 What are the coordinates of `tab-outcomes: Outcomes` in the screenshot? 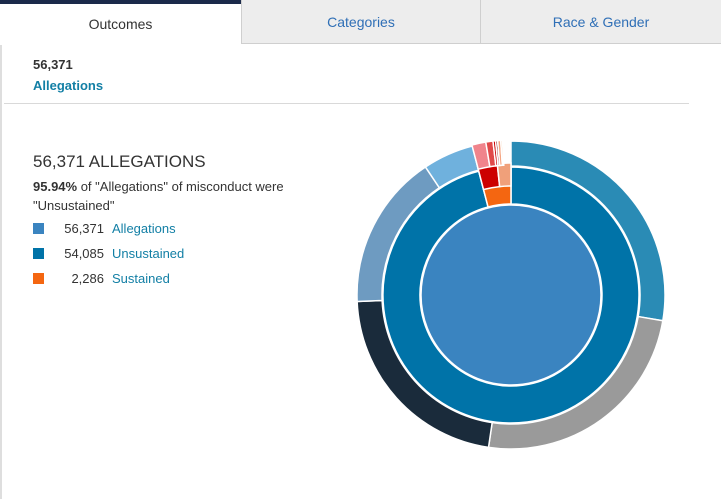 It's located at (120, 22).